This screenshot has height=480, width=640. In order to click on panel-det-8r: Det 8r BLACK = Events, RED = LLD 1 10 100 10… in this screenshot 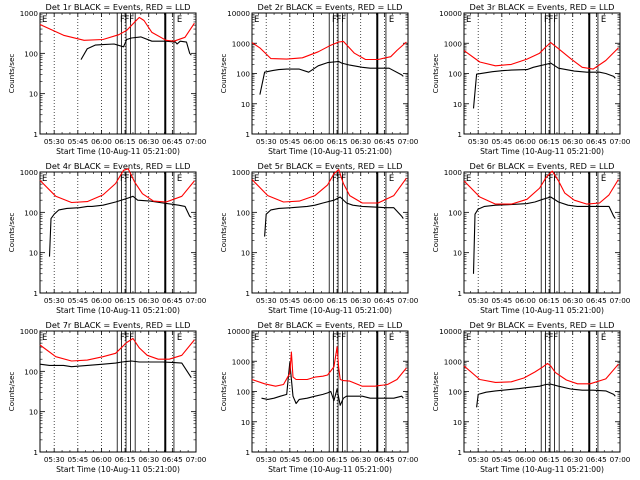, I will do `click(319, 397)`.